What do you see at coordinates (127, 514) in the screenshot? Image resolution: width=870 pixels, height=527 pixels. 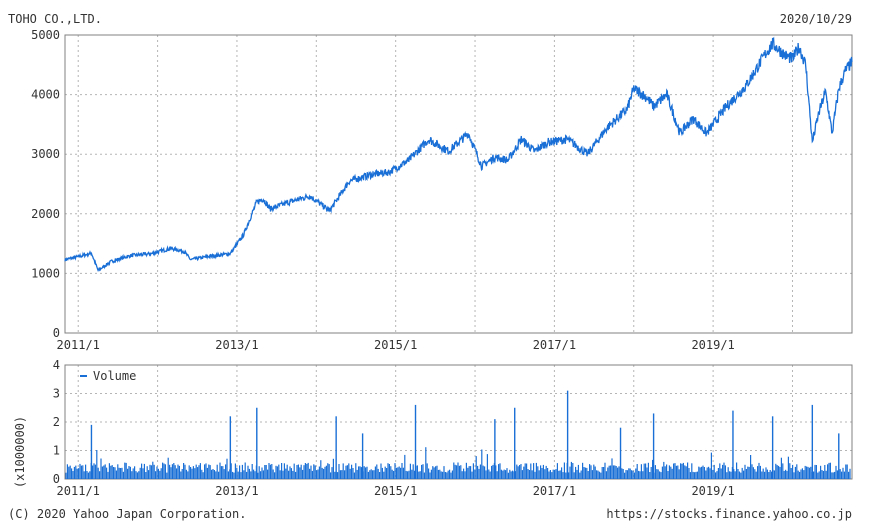 I see `copyright-text: (C) 2020 Yahoo Japan Corporation.` at bounding box center [127, 514].